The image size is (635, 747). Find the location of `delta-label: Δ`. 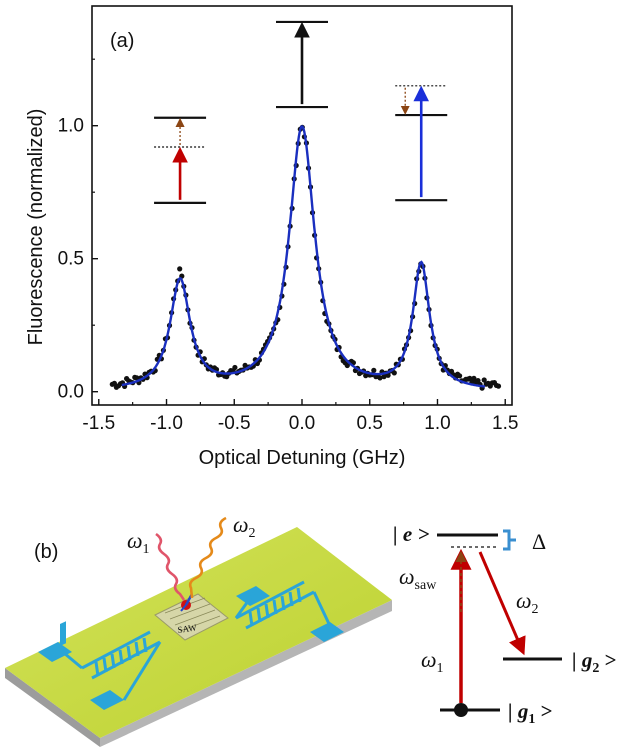

delta-label: Δ is located at coordinates (539, 541).